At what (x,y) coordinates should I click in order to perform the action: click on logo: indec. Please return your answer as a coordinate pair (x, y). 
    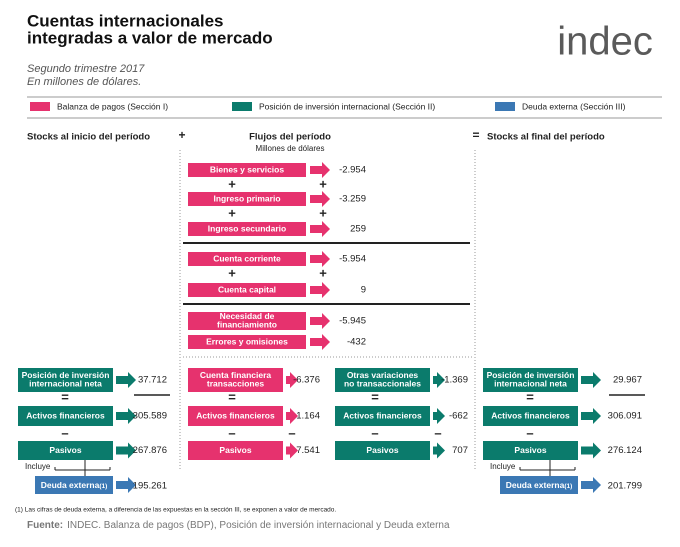
    Looking at the image, I should click on (605, 42).